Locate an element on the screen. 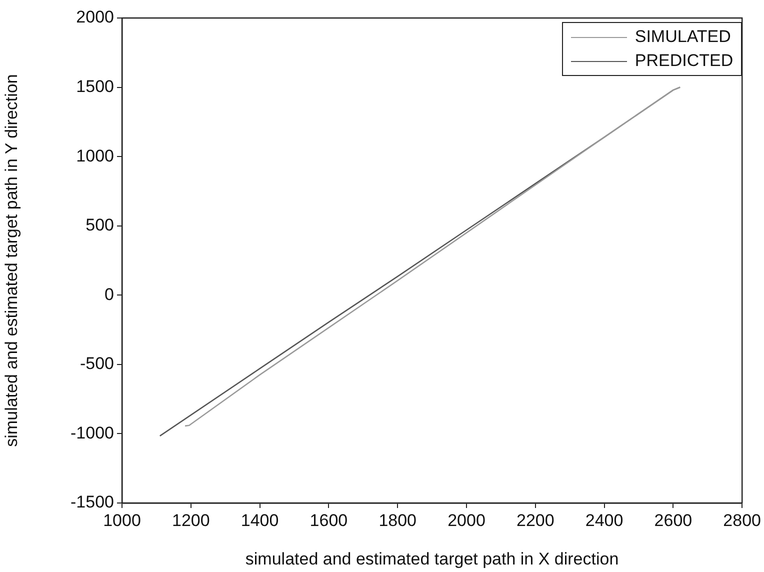 This screenshot has width=764, height=572. x-tick-label: 2400 is located at coordinates (604, 520).